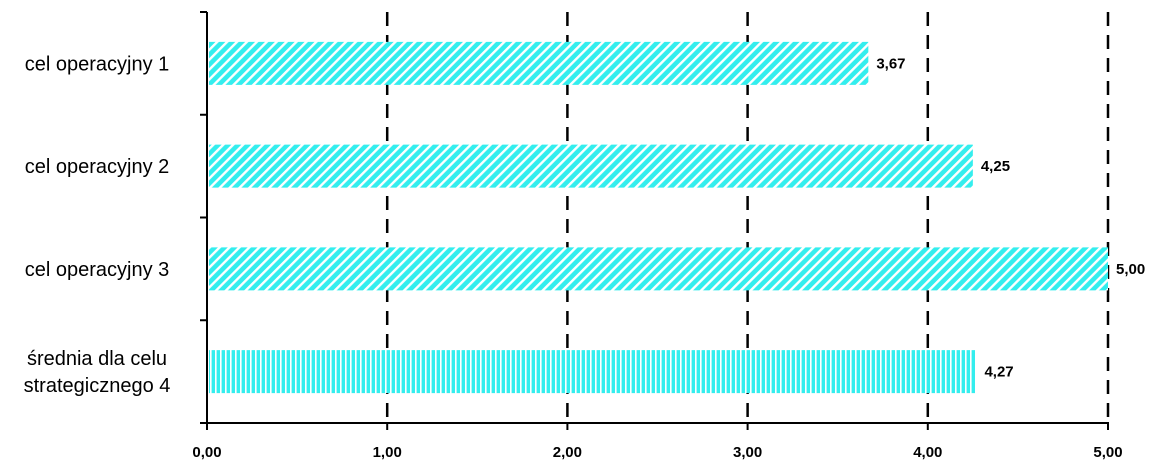 The height and width of the screenshot is (474, 1149). What do you see at coordinates (206, 452) in the screenshot?
I see `x-tick-label-0: 0,00` at bounding box center [206, 452].